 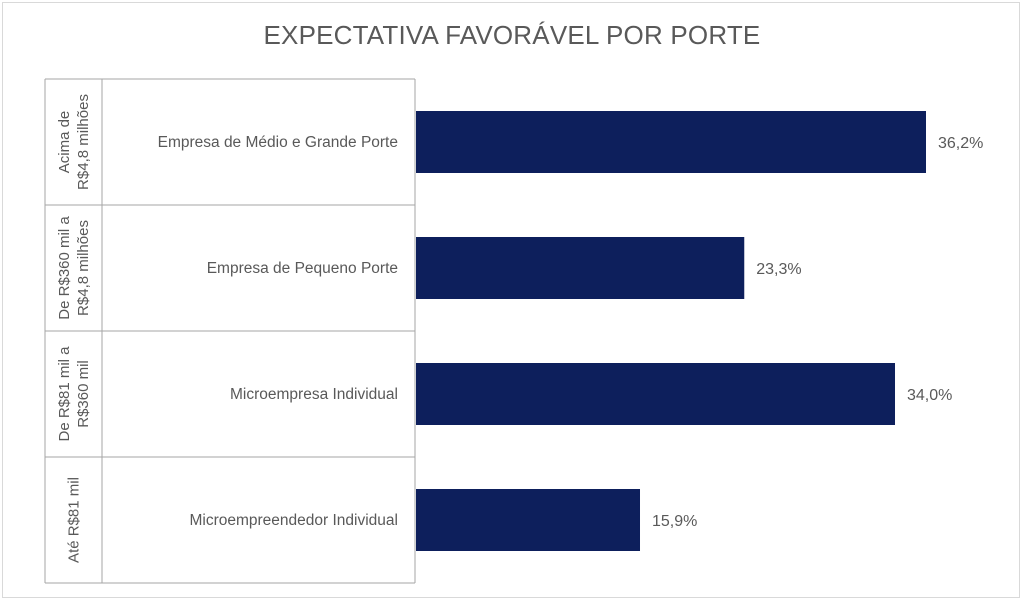 What do you see at coordinates (74, 394) in the screenshot?
I see `group-label: De R$81 mil a R$360 mil` at bounding box center [74, 394].